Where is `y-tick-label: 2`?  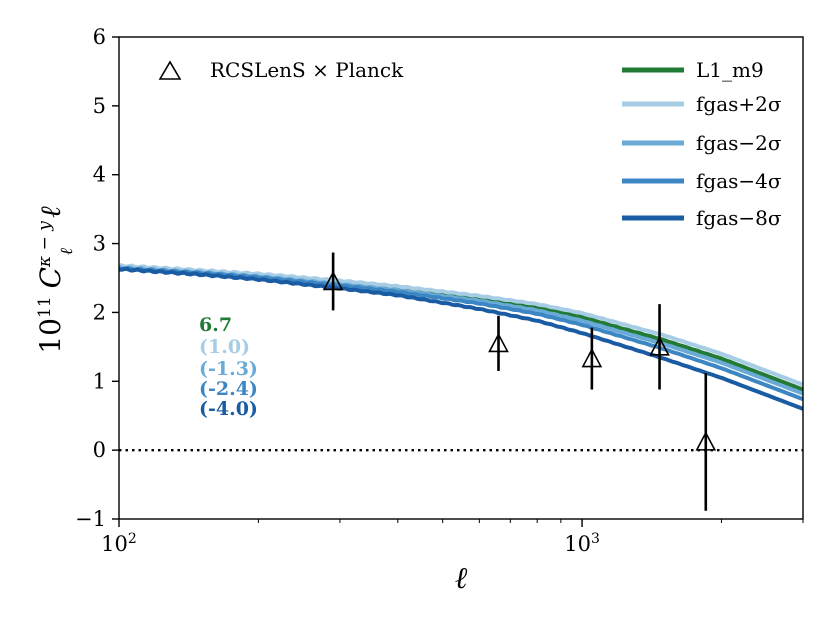 y-tick-label: 2 is located at coordinates (99, 312).